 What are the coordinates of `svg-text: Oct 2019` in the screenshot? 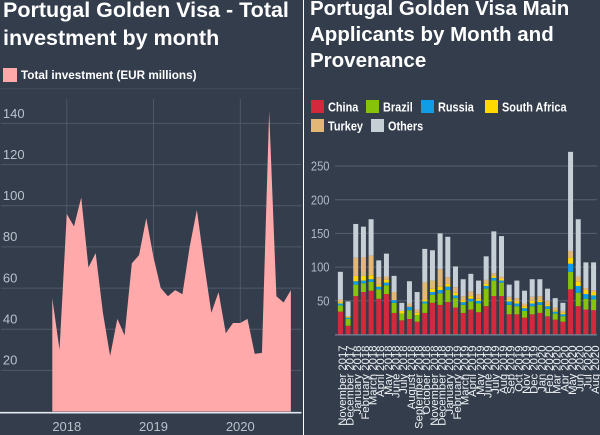 It's located at (519, 369).